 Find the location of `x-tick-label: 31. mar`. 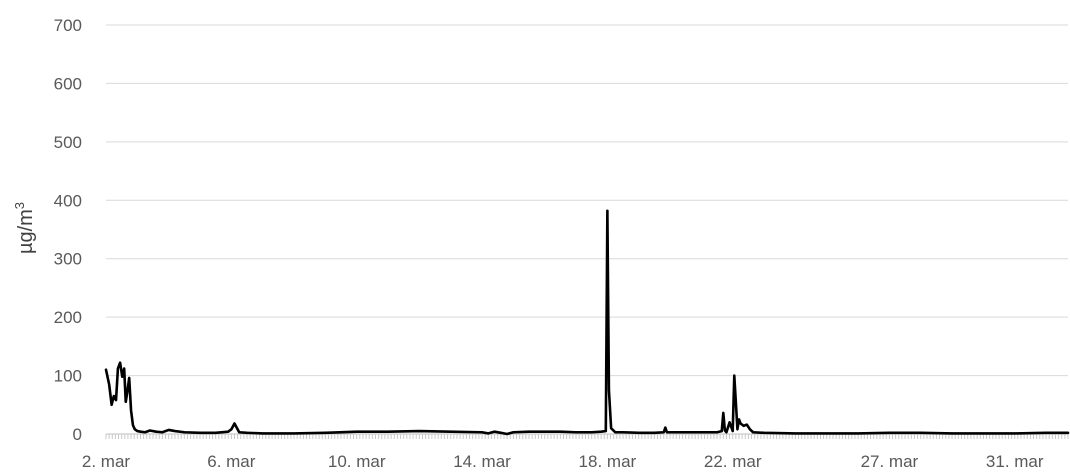

x-tick-label: 31. mar is located at coordinates (1015, 461).